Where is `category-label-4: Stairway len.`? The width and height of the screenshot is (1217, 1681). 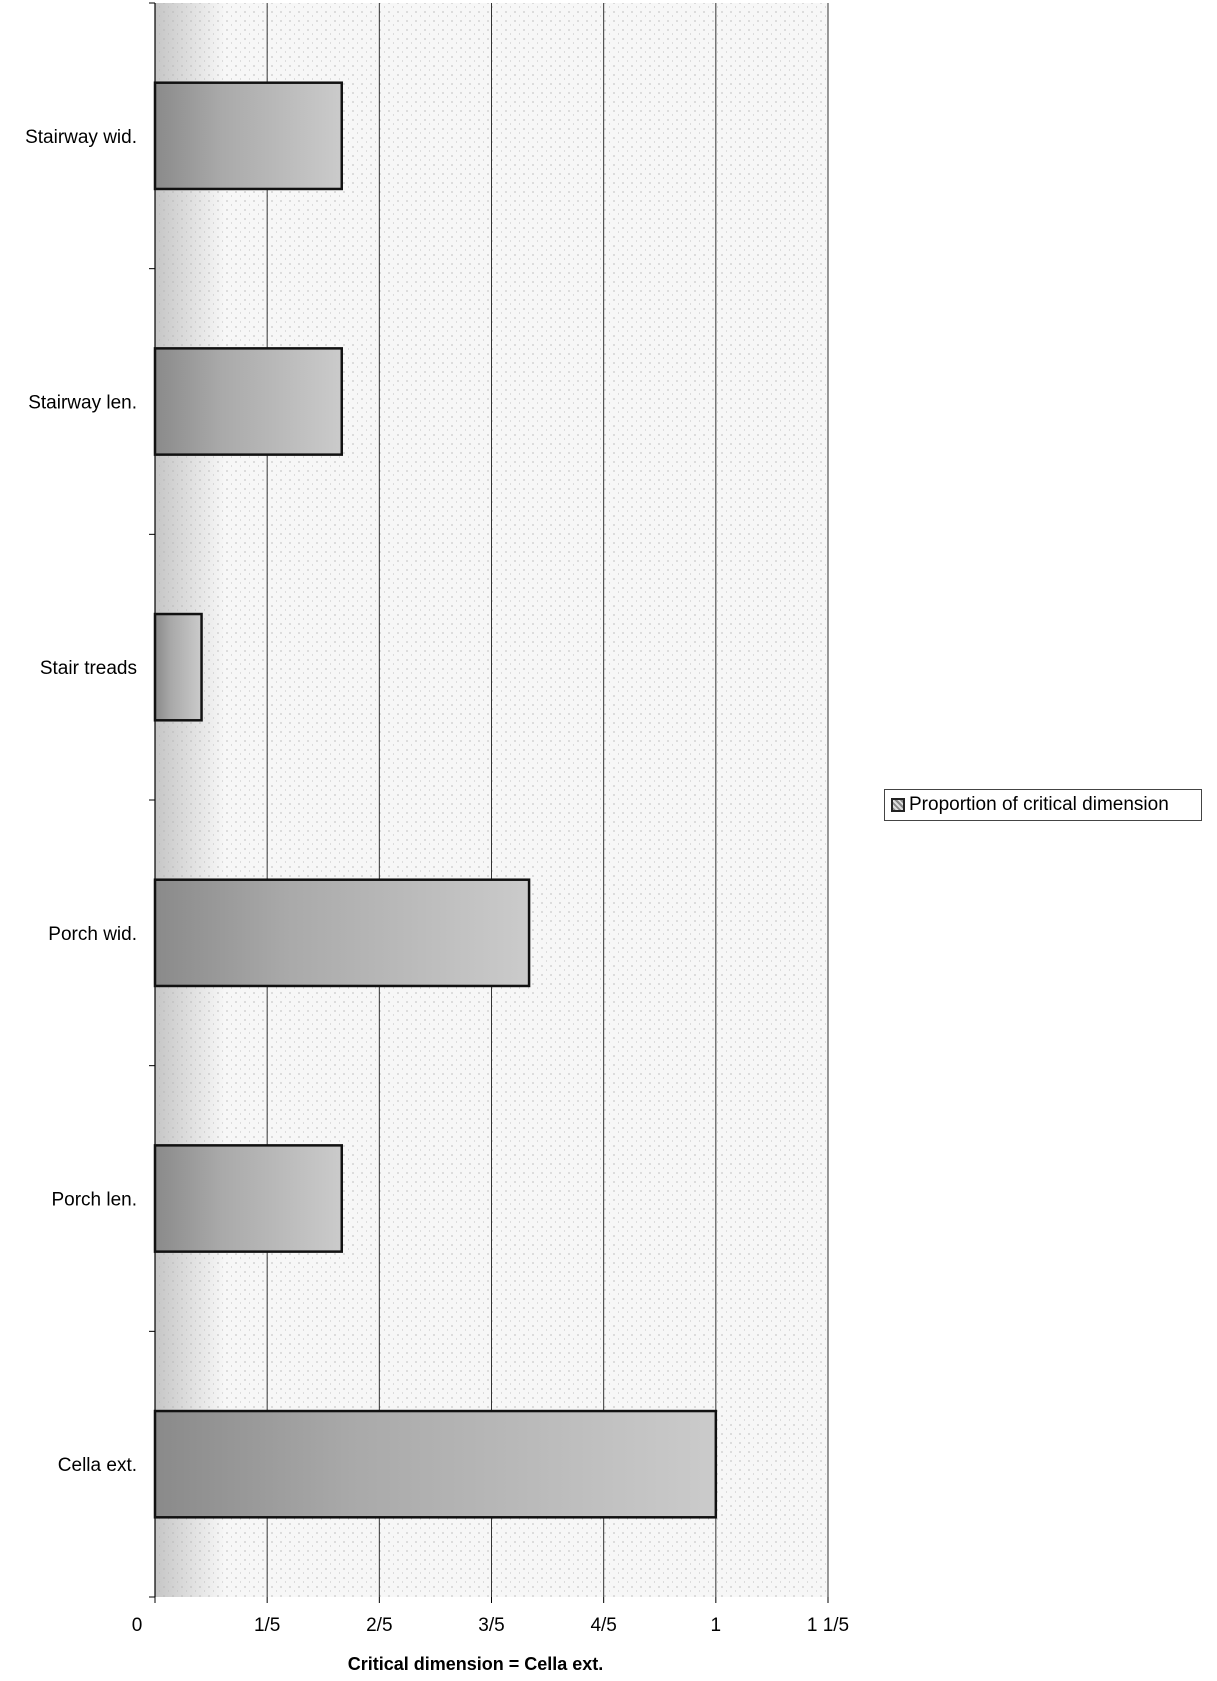
category-label-4: Stairway len. is located at coordinates (82, 403).